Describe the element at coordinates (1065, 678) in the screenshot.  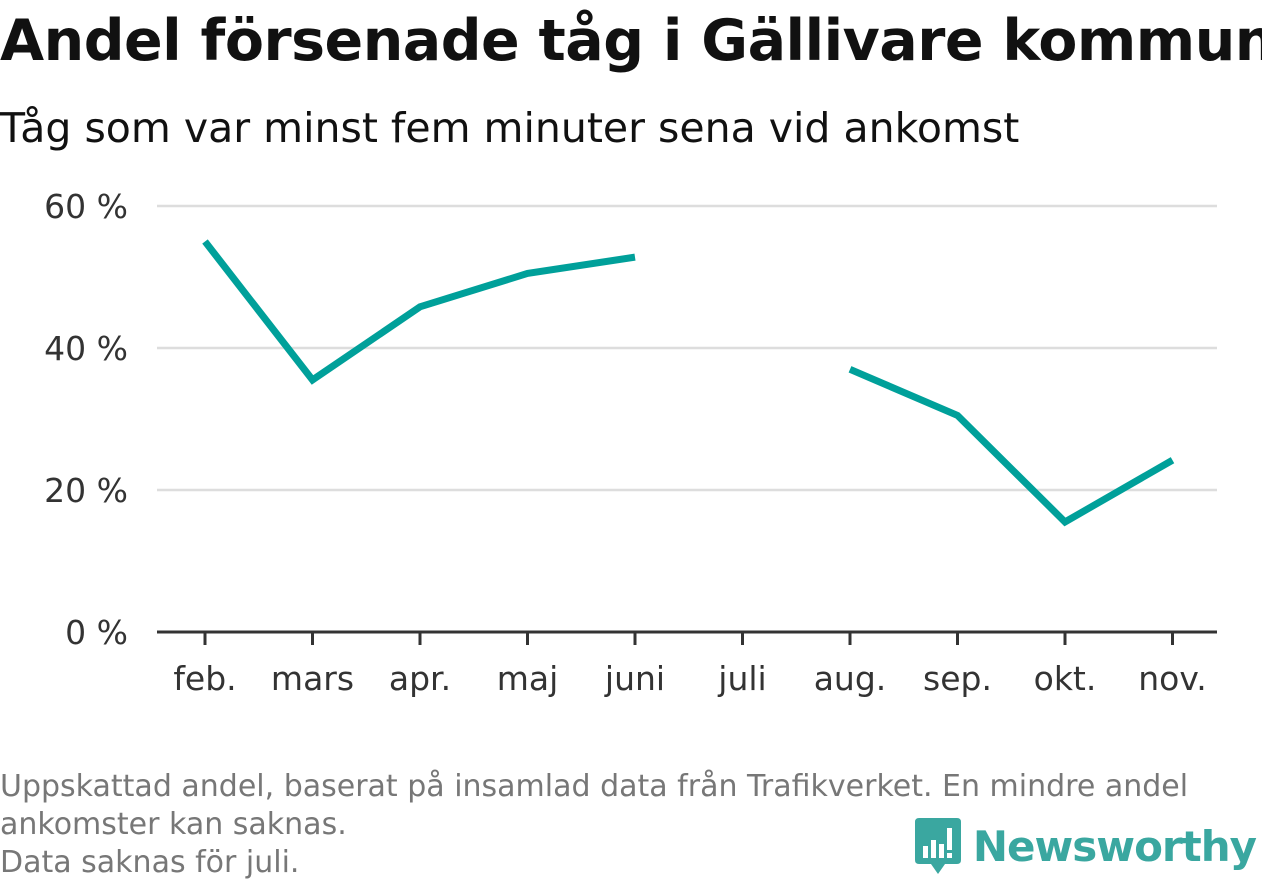
I see `x-tick-label: okt.` at that location.